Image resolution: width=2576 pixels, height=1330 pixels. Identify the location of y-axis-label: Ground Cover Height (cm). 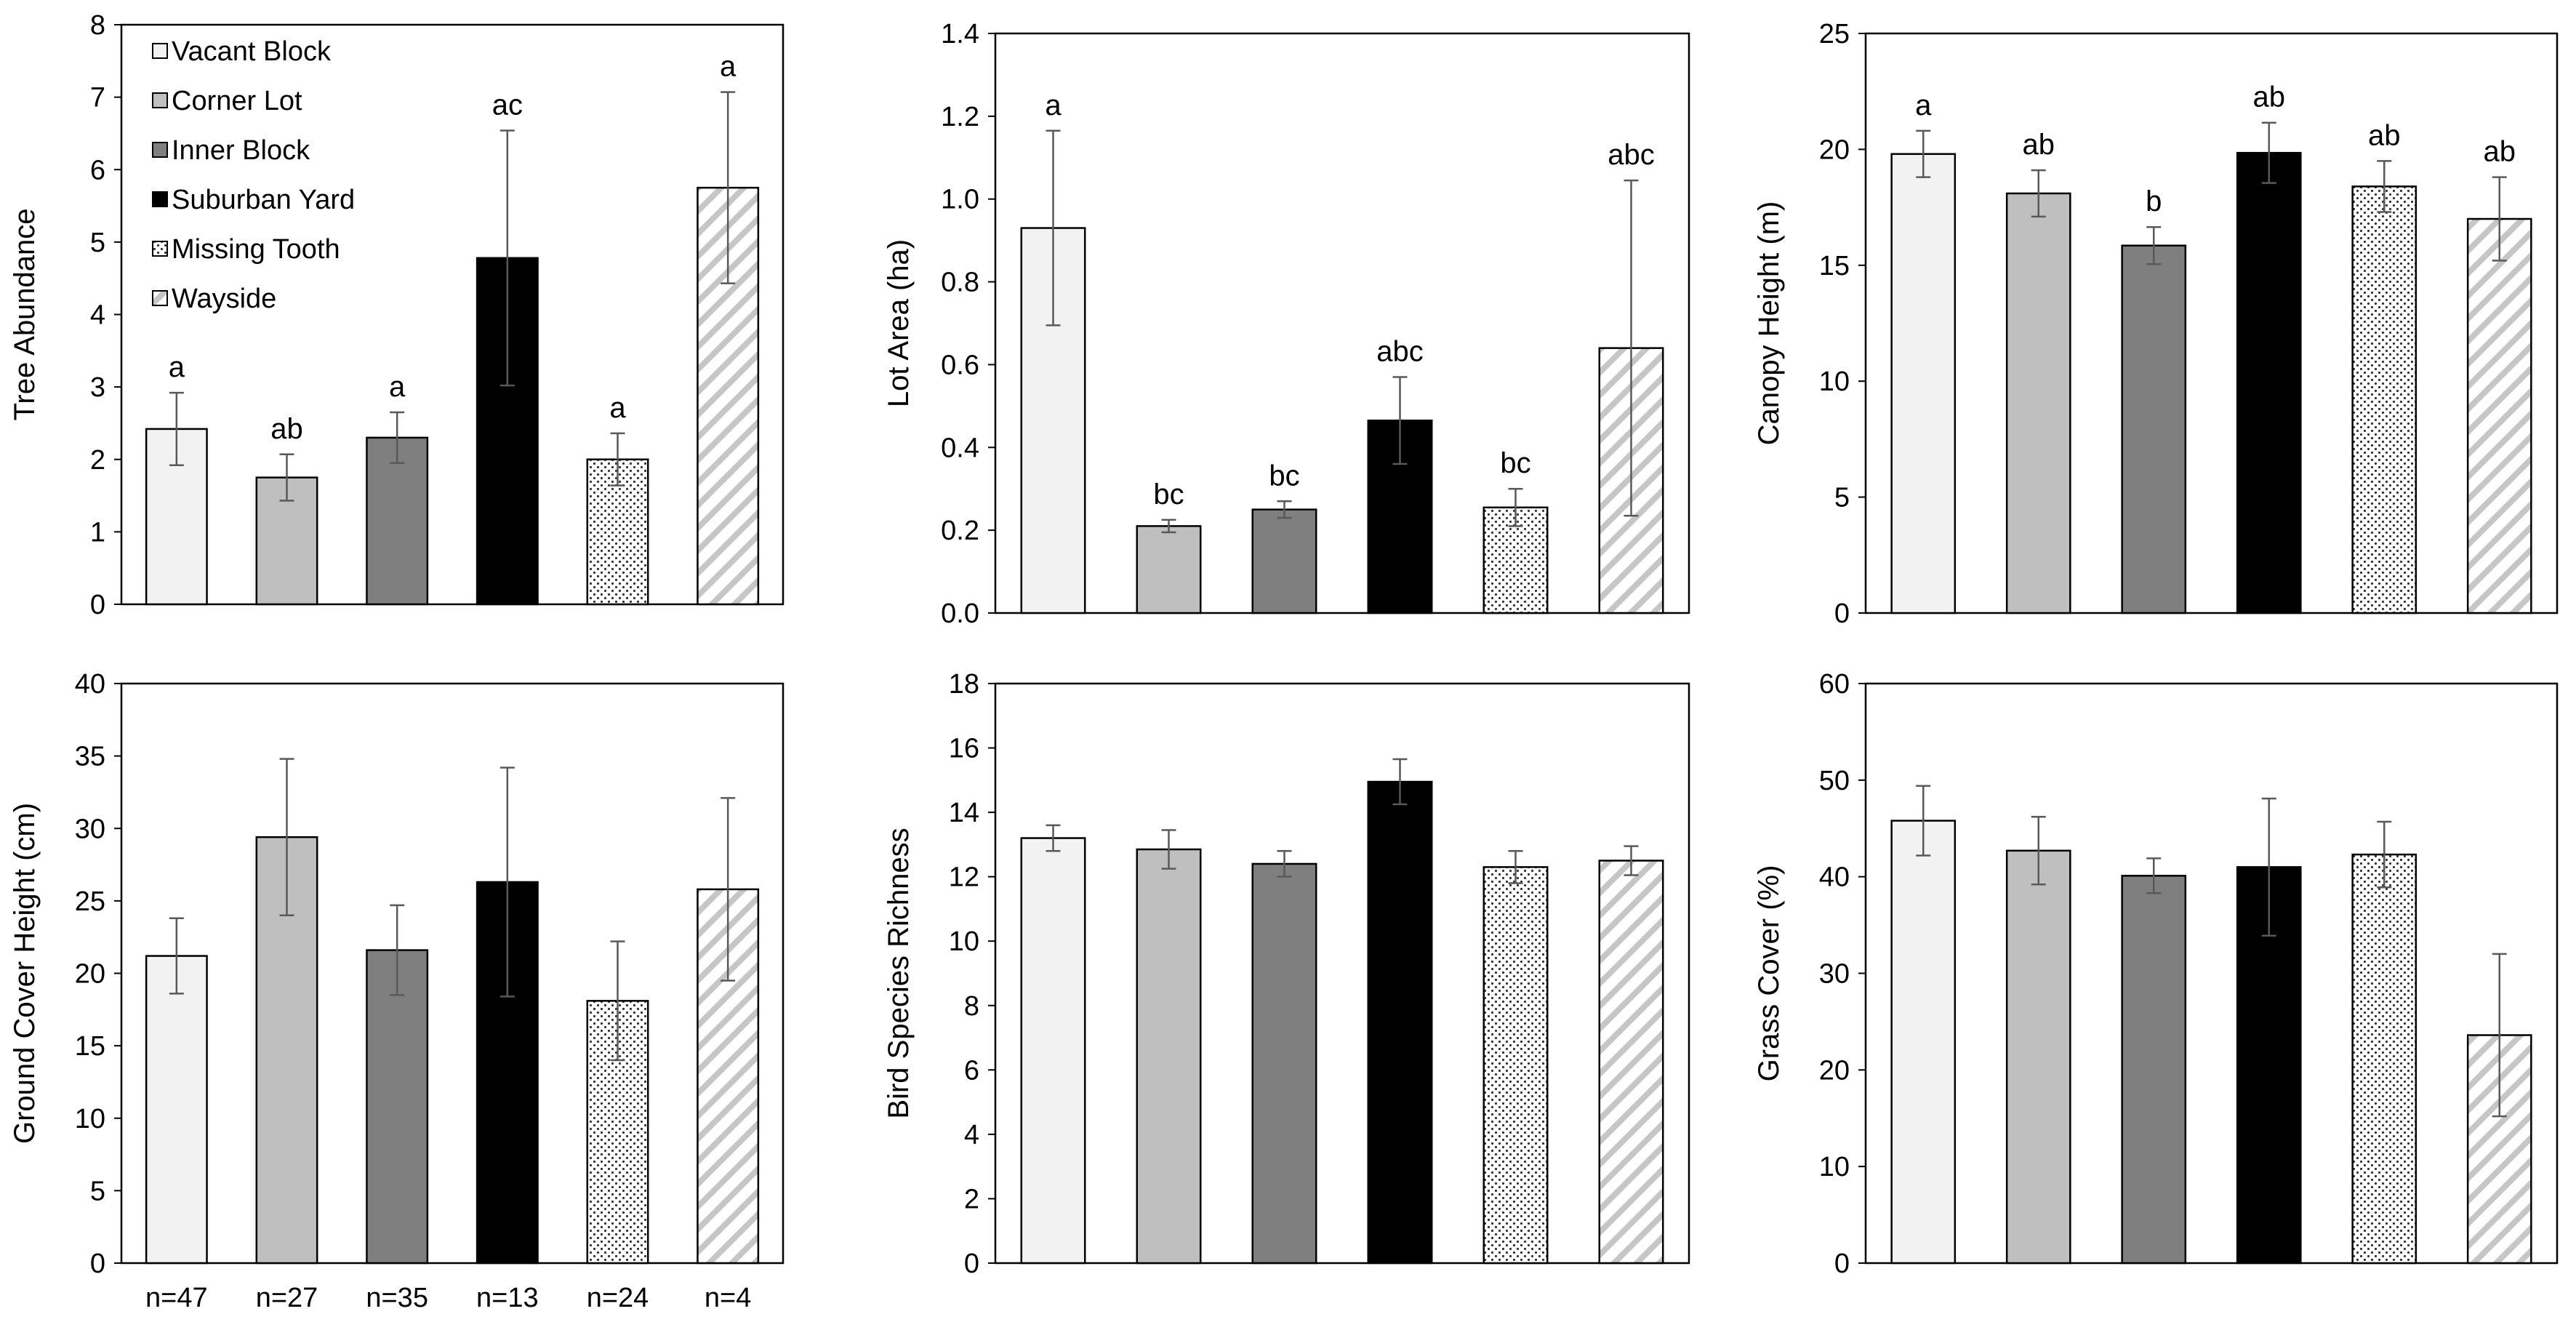
(25, 973).